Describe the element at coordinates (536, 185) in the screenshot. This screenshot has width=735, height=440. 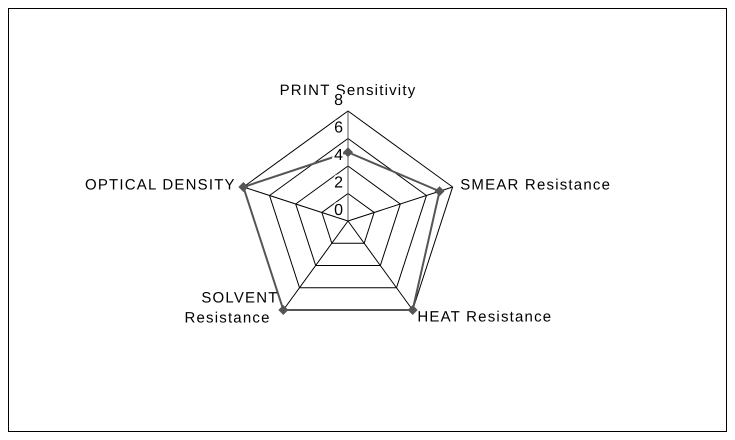
I see `spoke-label: SMEAR Resistance` at that location.